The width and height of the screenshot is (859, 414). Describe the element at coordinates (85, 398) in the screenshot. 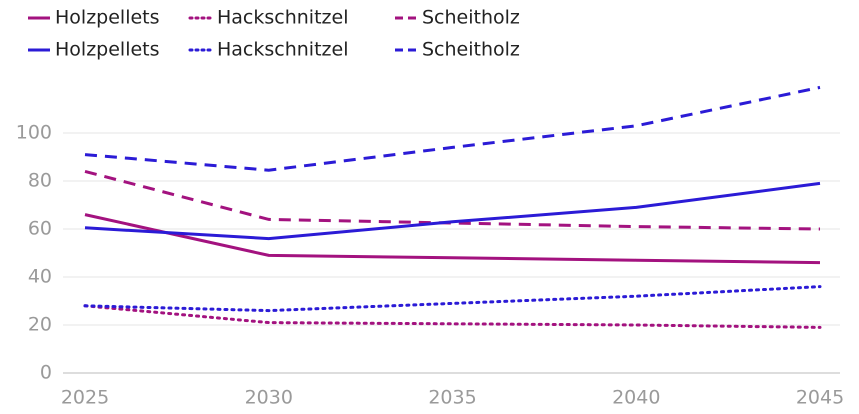

I see `x-tick-label: 2025` at that location.